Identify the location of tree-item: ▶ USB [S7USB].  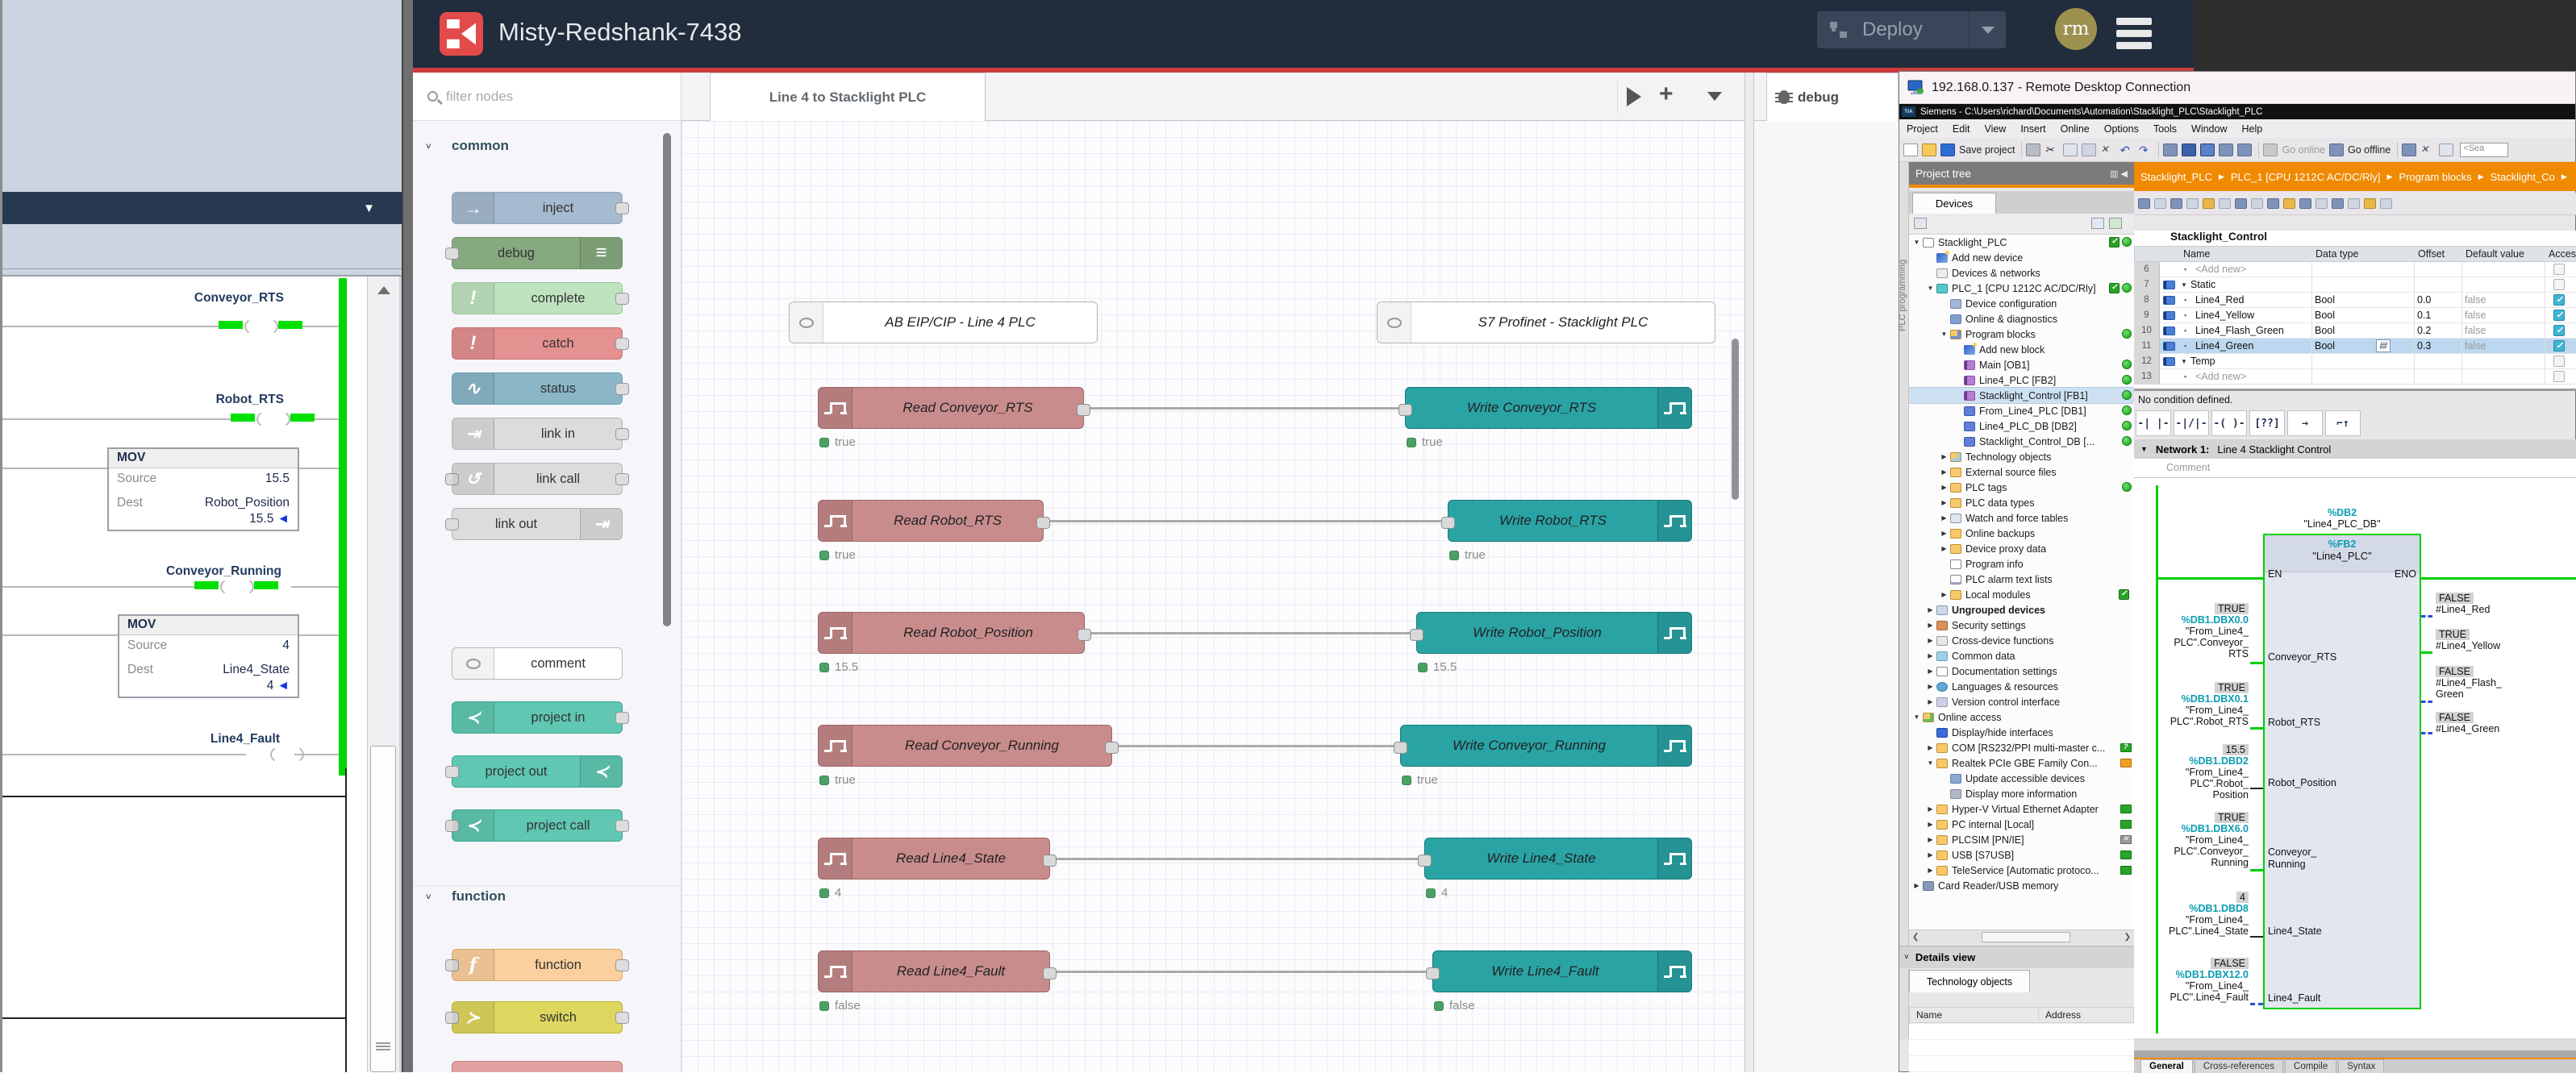
(2021, 855).